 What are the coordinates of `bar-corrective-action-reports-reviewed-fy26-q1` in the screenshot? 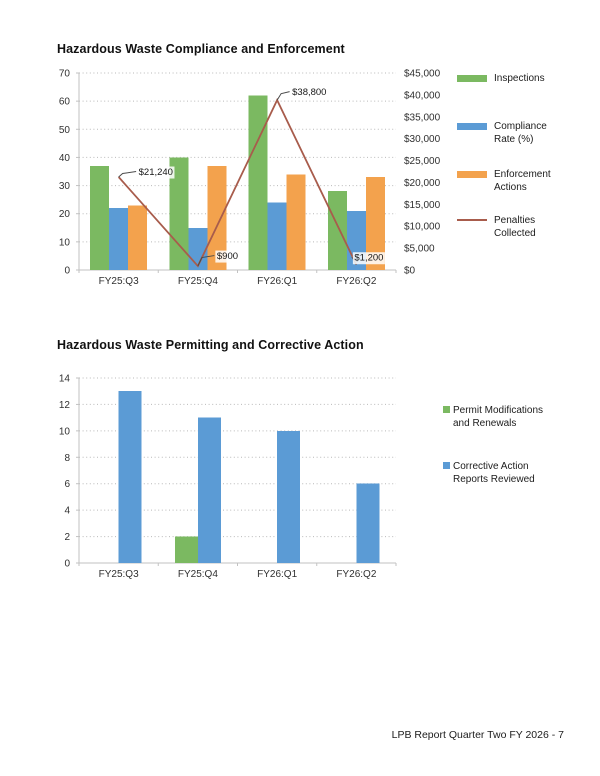 It's located at (289, 496).